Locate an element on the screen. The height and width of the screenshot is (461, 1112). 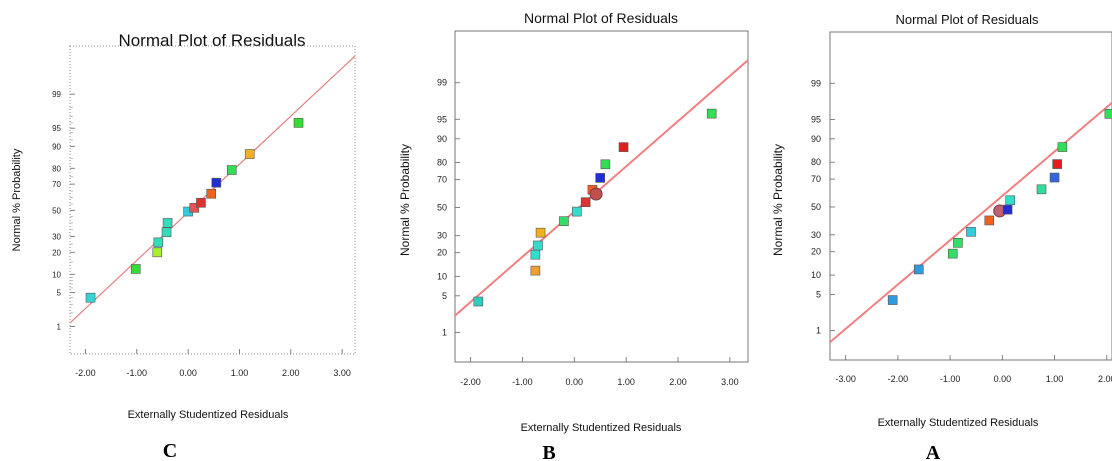
x-tick-label: -3.00 is located at coordinates (845, 379).